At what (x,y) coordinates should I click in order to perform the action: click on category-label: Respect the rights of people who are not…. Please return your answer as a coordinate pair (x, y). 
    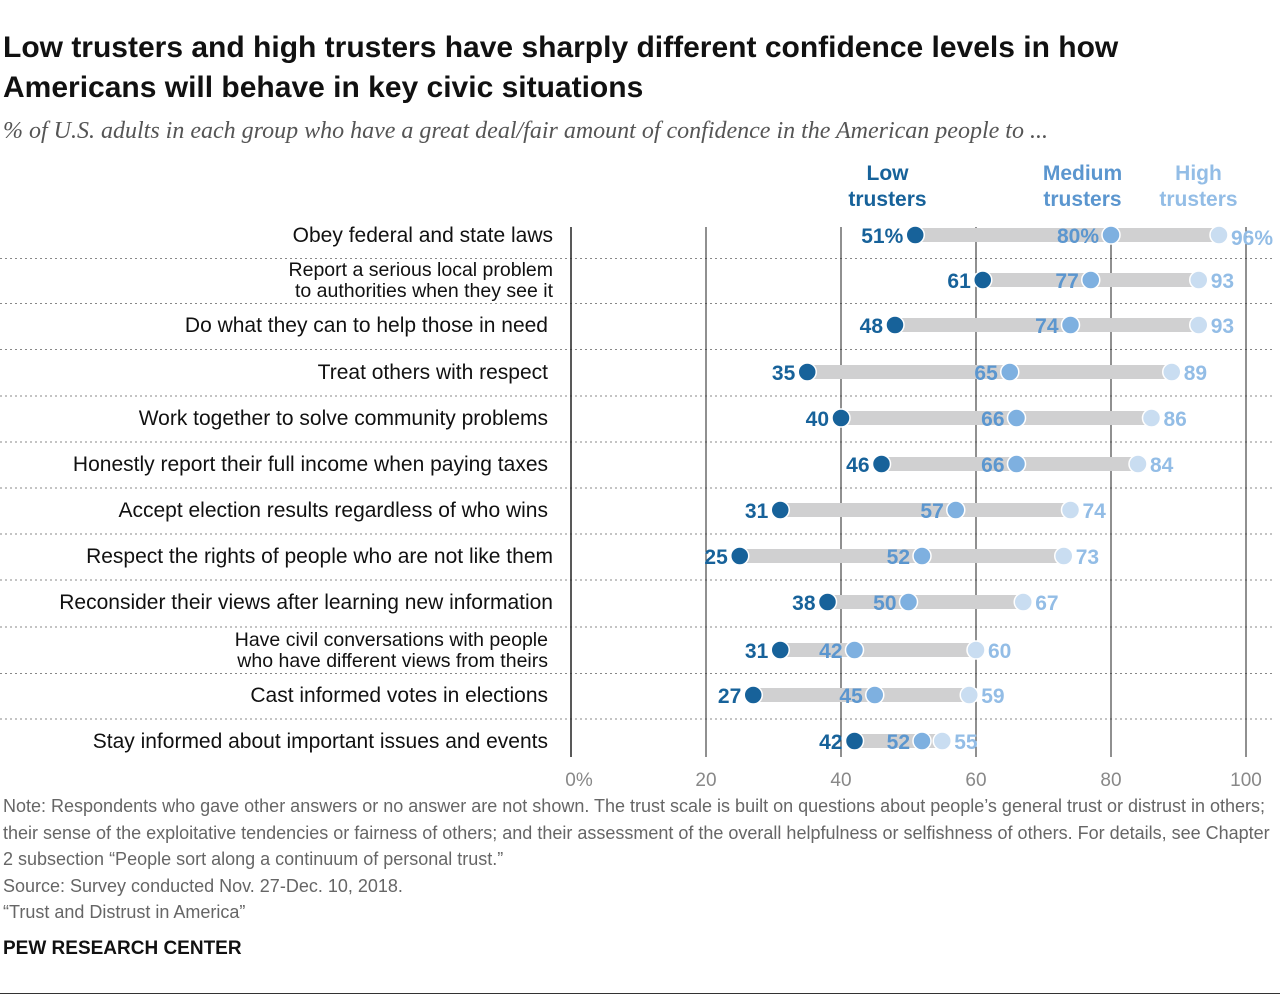
    Looking at the image, I should click on (319, 556).